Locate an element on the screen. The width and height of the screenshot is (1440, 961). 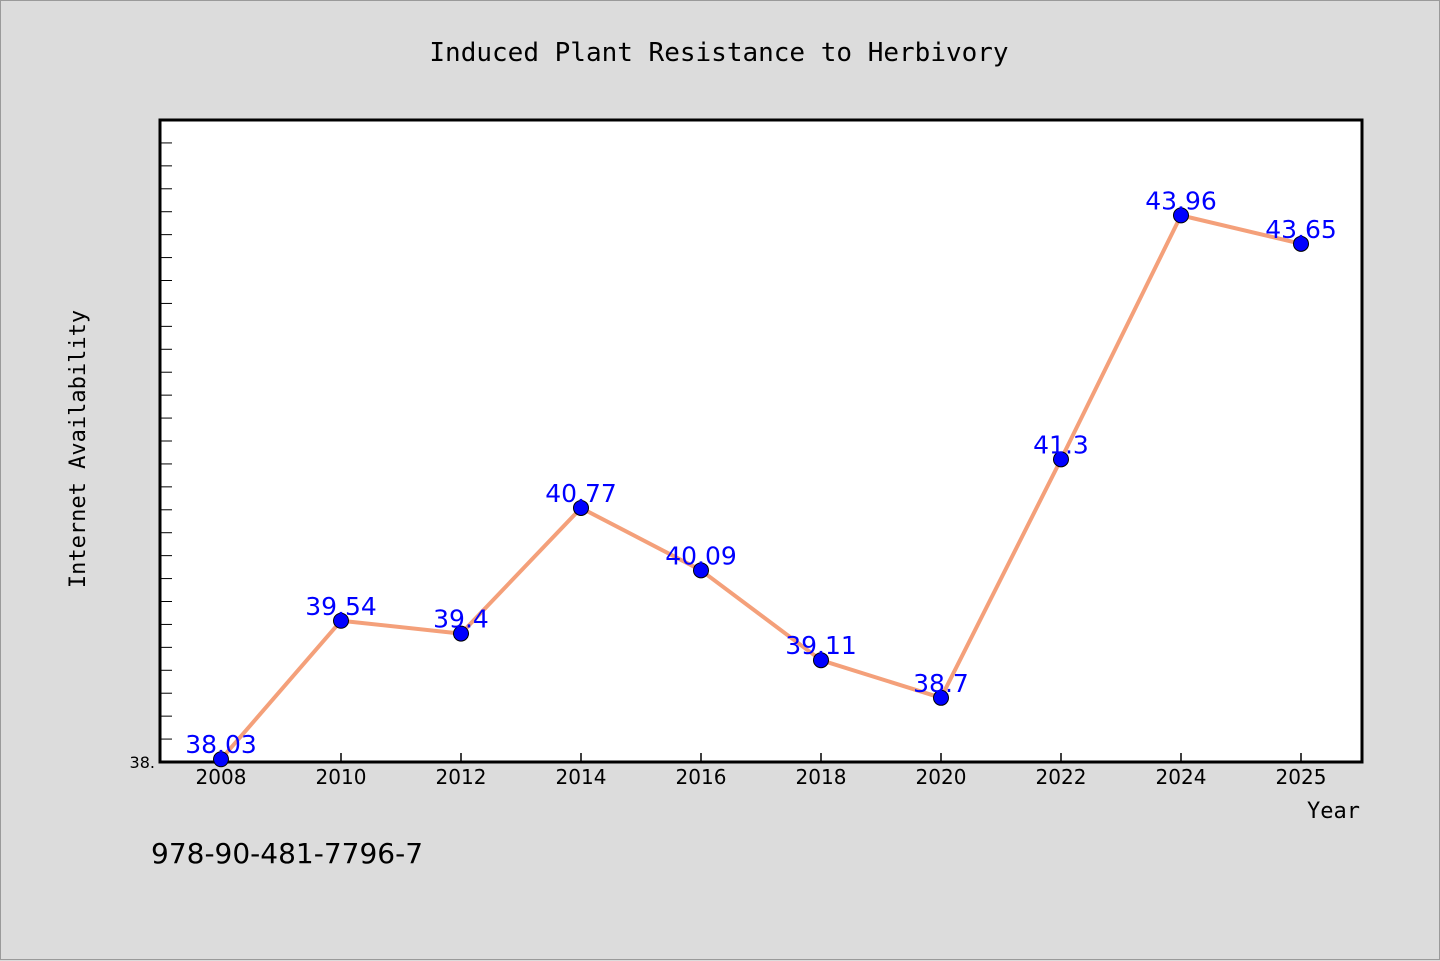
x-axis-ticks: 2008 2010 2012 2014 2016 2018 2020 2022 2024 2025 is located at coordinates (761, 771).